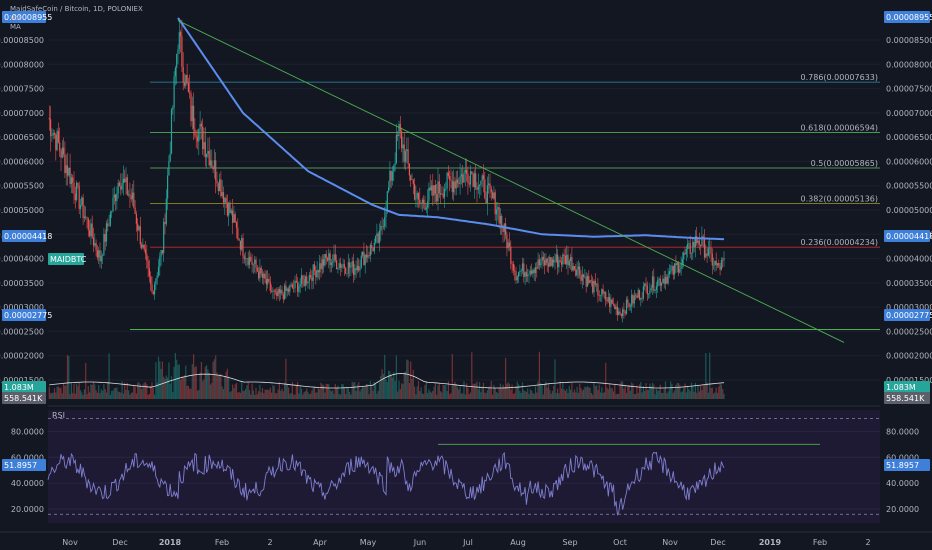 The image size is (932, 550). What do you see at coordinates (620, 542) in the screenshot?
I see `time-tick: Oct` at bounding box center [620, 542].